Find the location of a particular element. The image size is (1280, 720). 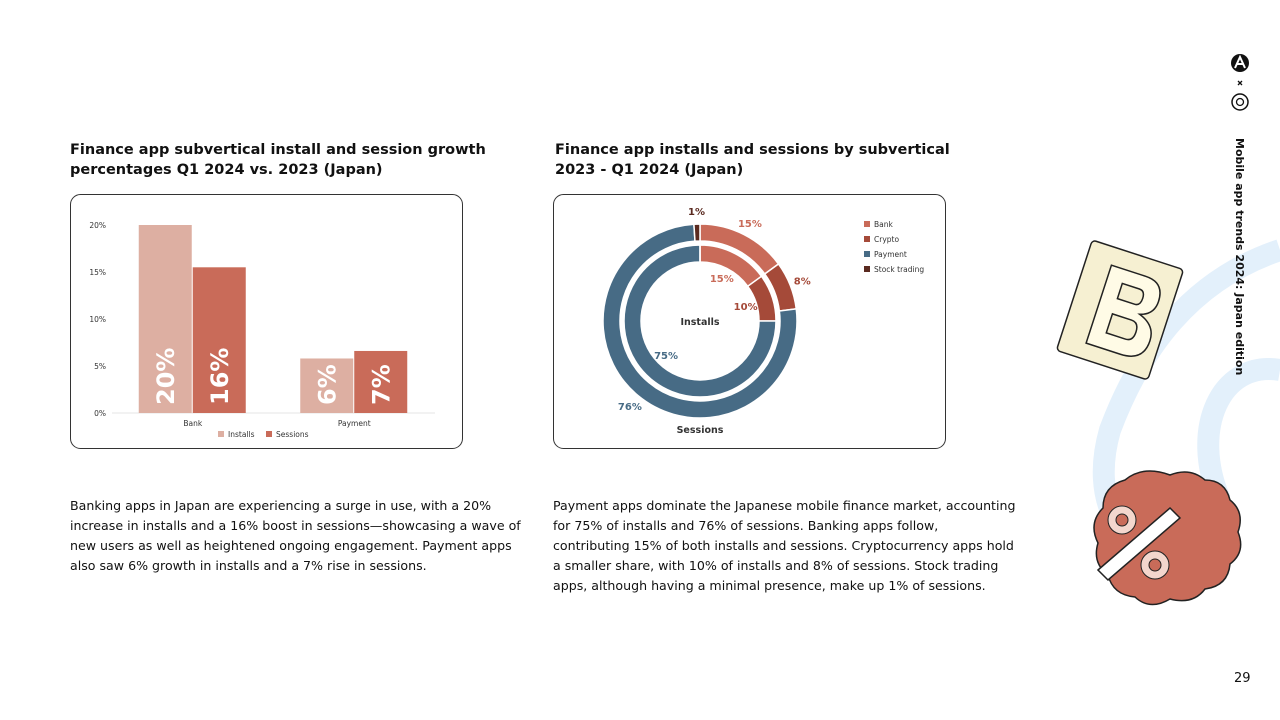

value-label: 7% is located at coordinates (381, 384).